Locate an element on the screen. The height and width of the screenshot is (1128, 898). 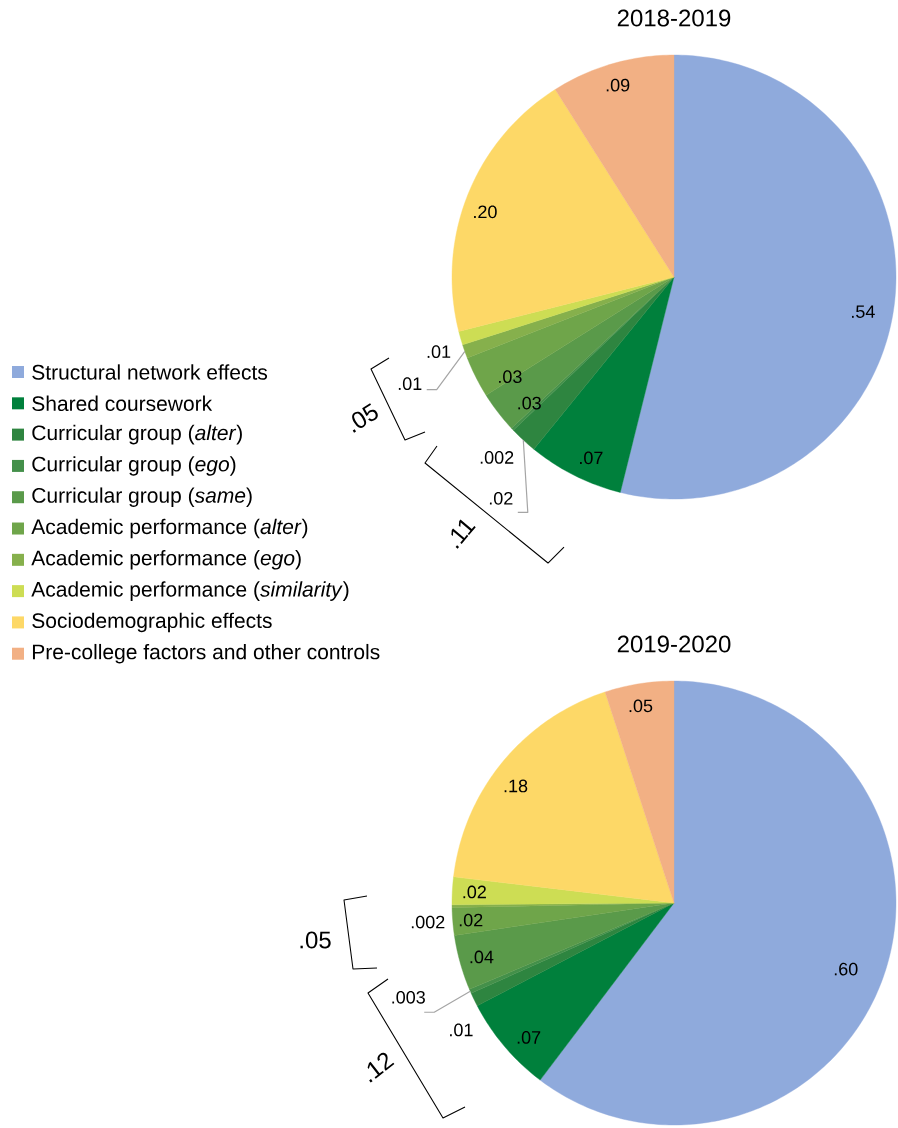
legend-label: Structural network effects is located at coordinates (150, 372).